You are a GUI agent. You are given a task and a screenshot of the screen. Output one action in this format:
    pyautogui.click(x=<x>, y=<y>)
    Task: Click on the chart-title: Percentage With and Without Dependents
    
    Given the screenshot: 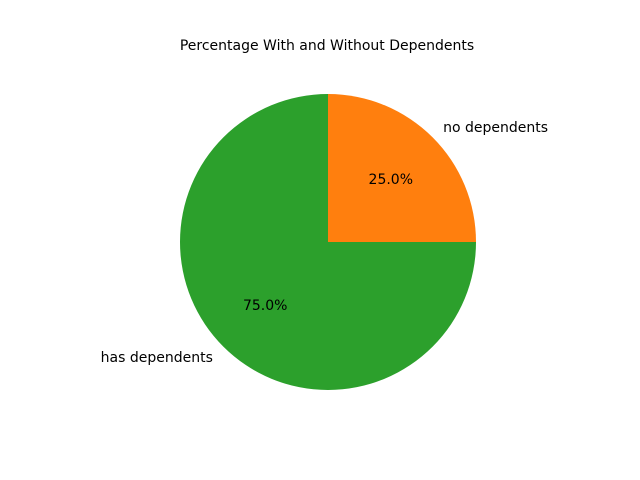 What is the action you would take?
    pyautogui.click(x=327, y=46)
    